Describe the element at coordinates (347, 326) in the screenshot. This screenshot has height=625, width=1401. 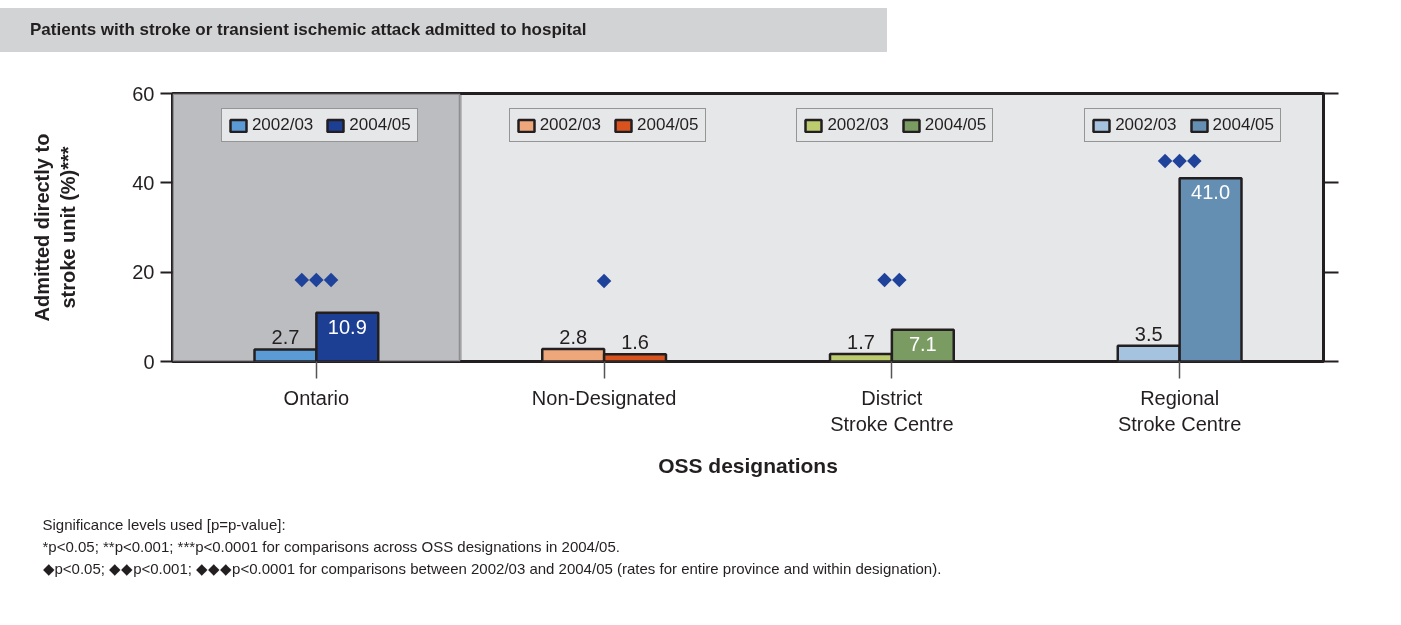
I see `data-label: 10.9` at that location.